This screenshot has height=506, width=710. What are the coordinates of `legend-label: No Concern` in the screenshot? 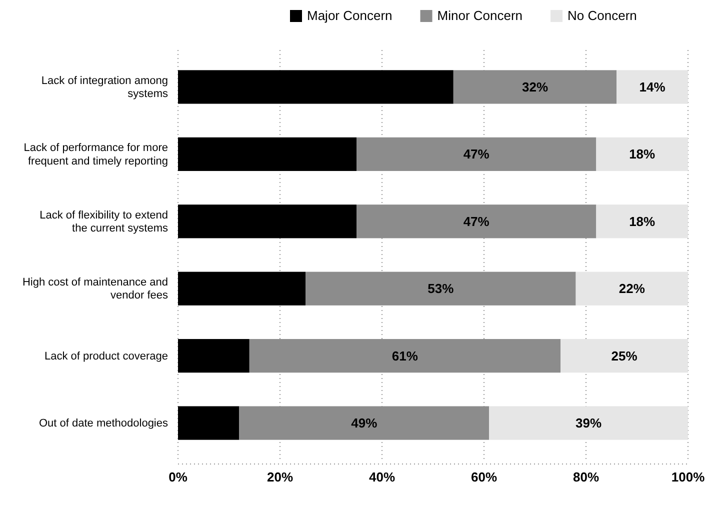 It's located at (602, 15).